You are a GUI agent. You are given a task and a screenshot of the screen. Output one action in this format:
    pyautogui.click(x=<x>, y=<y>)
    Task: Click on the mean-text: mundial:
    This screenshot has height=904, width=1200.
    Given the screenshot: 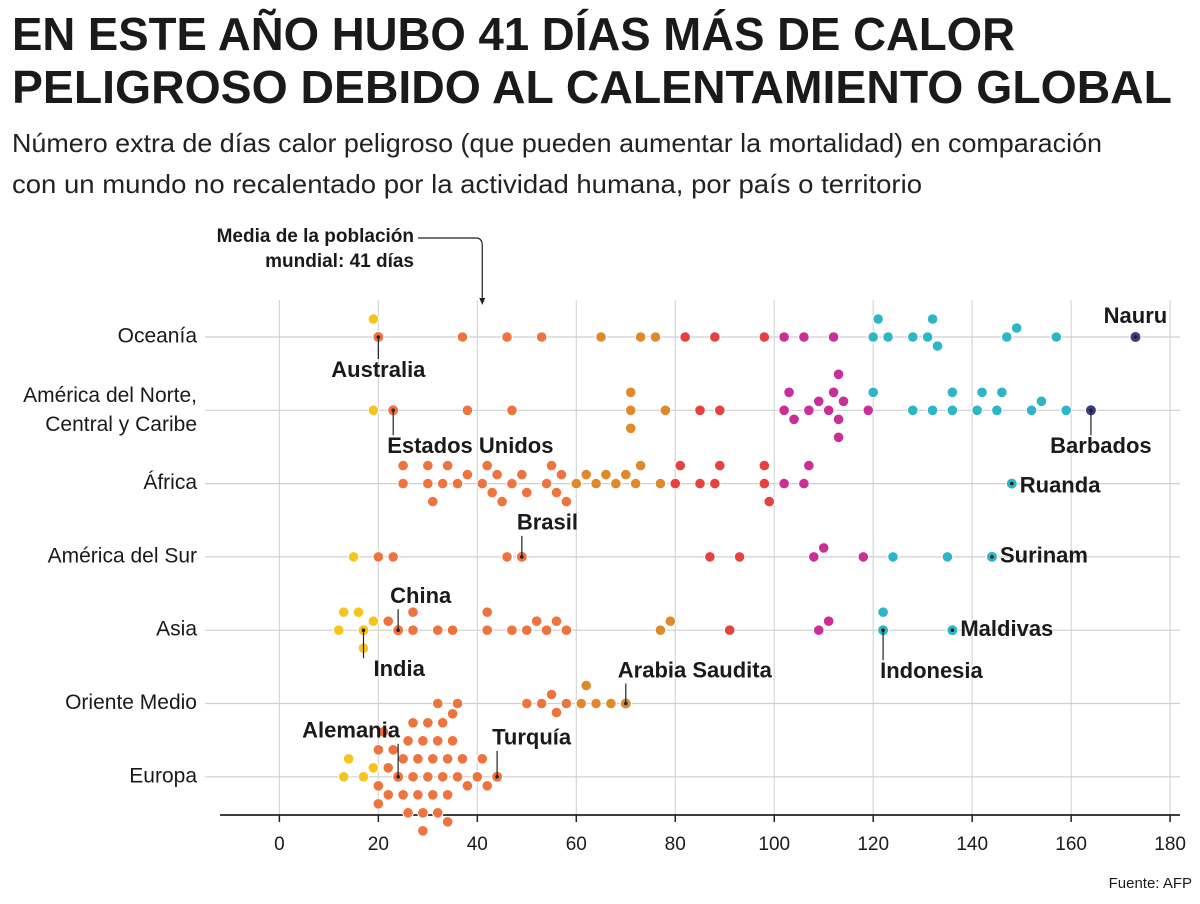 What is the action you would take?
    pyautogui.click(x=307, y=261)
    